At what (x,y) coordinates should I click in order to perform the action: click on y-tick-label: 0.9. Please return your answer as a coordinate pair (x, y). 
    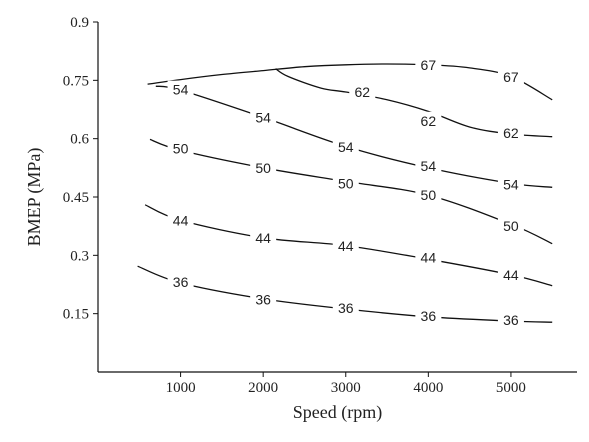
    Looking at the image, I should click on (79, 23).